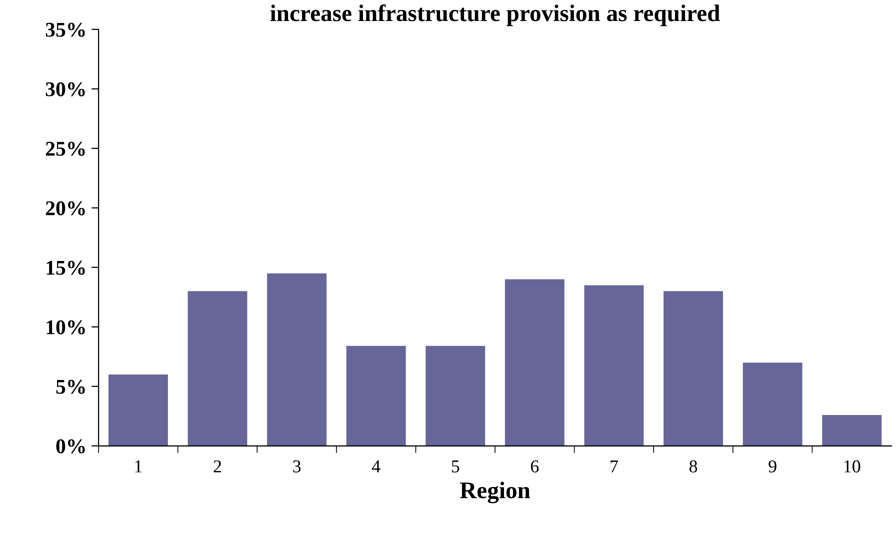  Describe the element at coordinates (614, 466) in the screenshot. I see `x-tick-label: 7` at that location.